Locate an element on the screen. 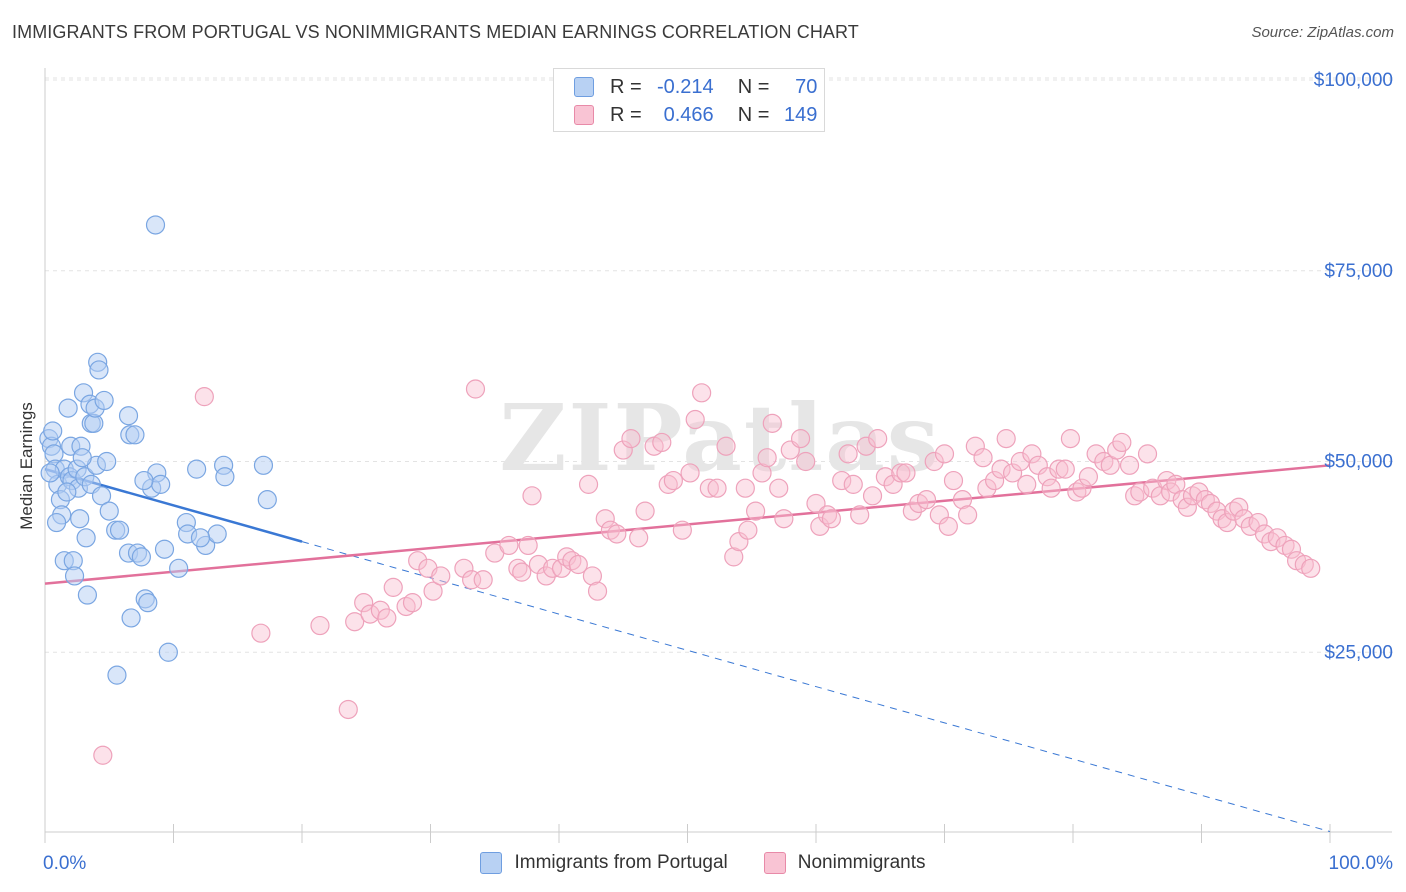 This screenshot has width=1406, height=892. legend-swatch-blue is located at coordinates (491, 863).